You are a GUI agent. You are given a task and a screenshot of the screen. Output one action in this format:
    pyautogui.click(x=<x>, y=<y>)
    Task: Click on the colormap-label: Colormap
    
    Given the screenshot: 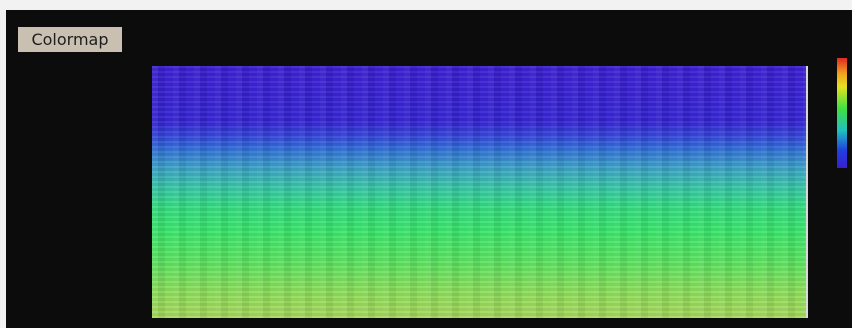 What is the action you would take?
    pyautogui.click(x=70, y=39)
    